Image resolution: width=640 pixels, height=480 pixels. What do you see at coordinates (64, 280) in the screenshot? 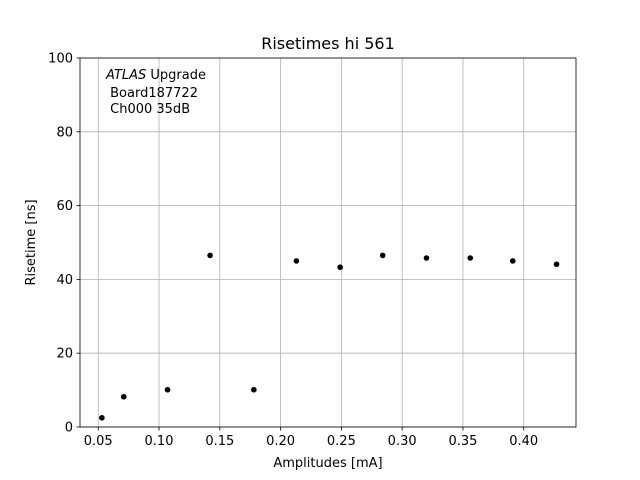
I see `y-tick-label: 40` at bounding box center [64, 280].